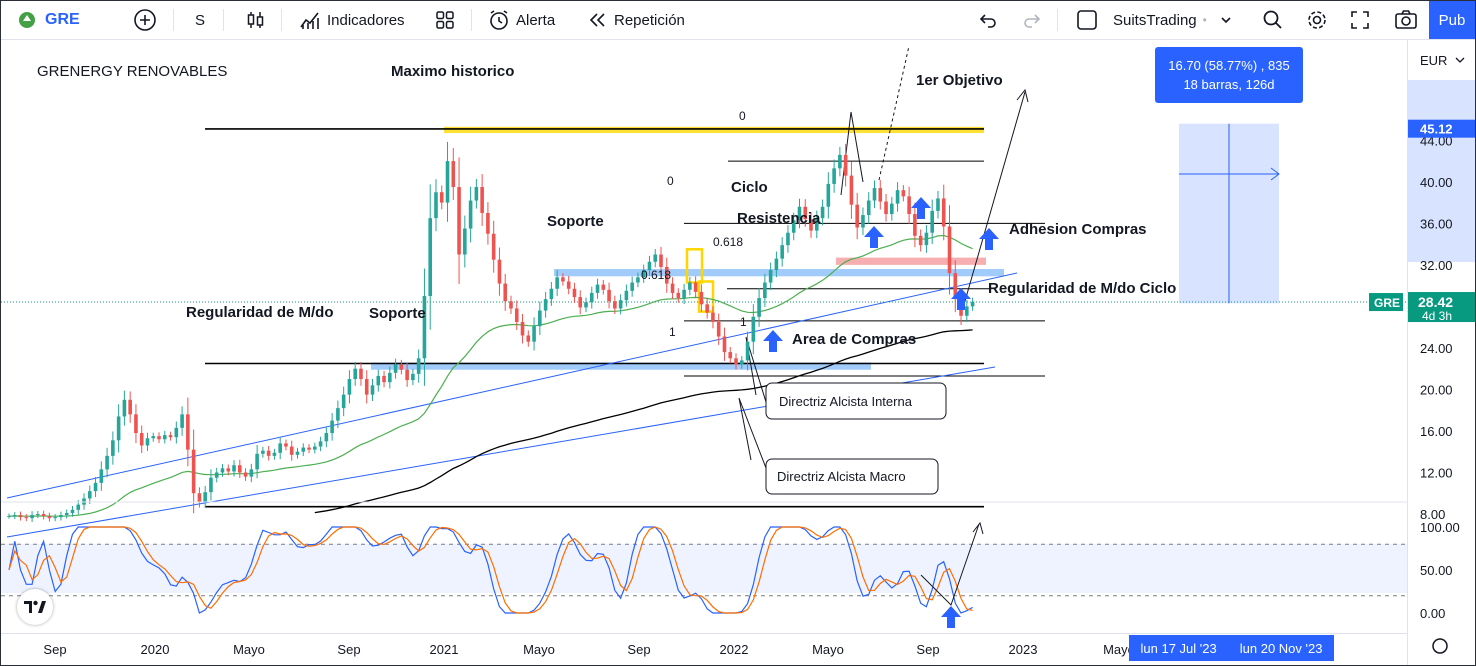  I want to click on interval-button: S, so click(200, 20).